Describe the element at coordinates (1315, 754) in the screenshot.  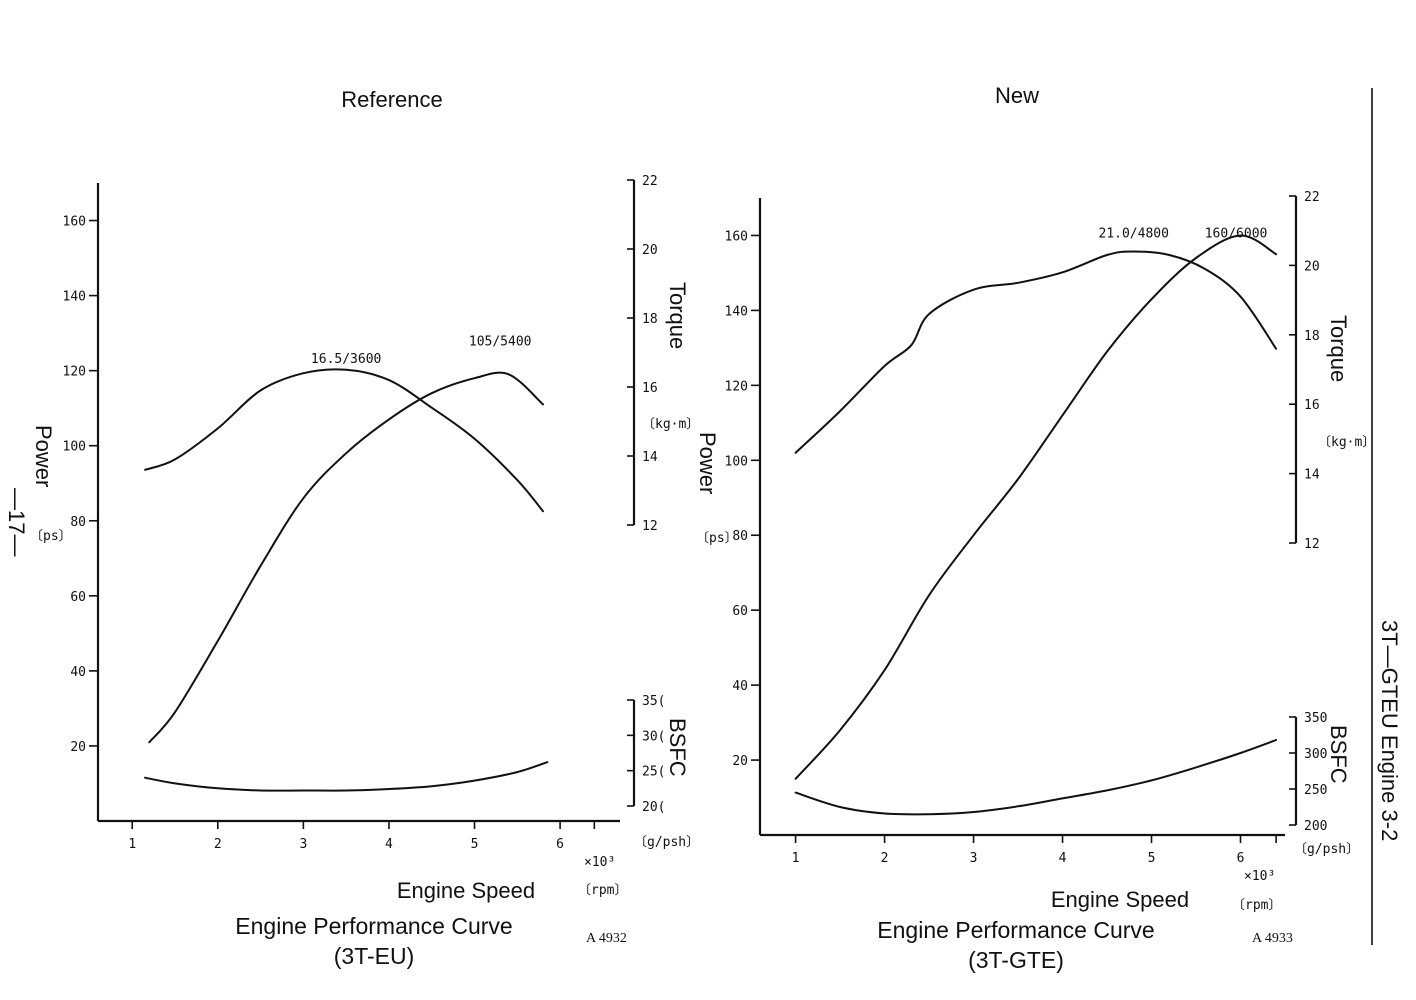
I see `bsfc-tick-label: 300` at that location.